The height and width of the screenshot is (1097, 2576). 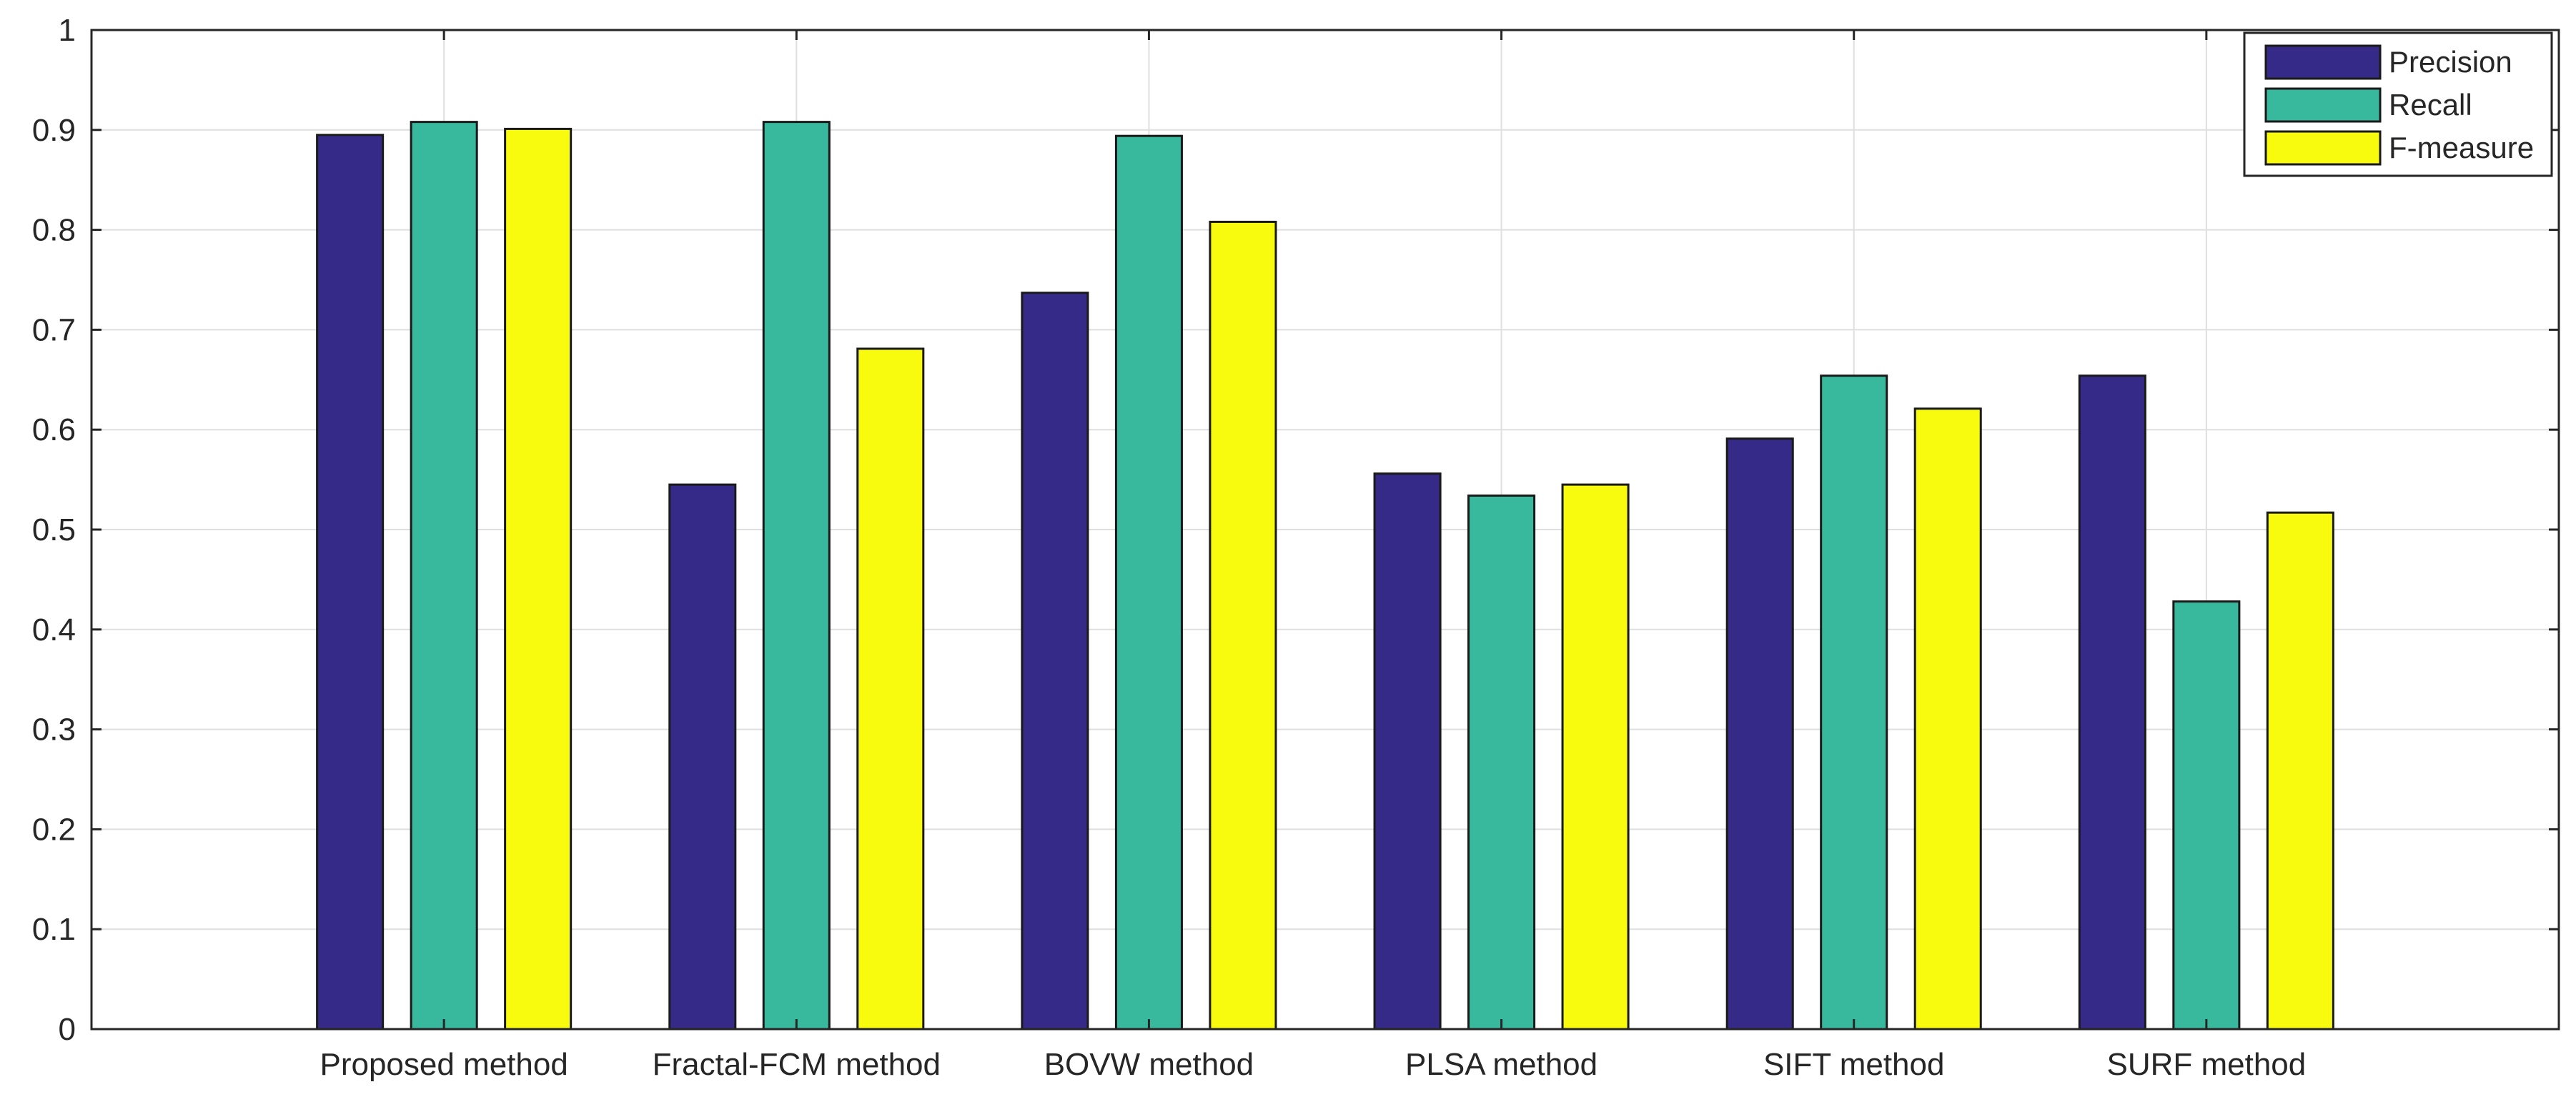 I want to click on y-tick-label: 1, so click(x=67, y=30).